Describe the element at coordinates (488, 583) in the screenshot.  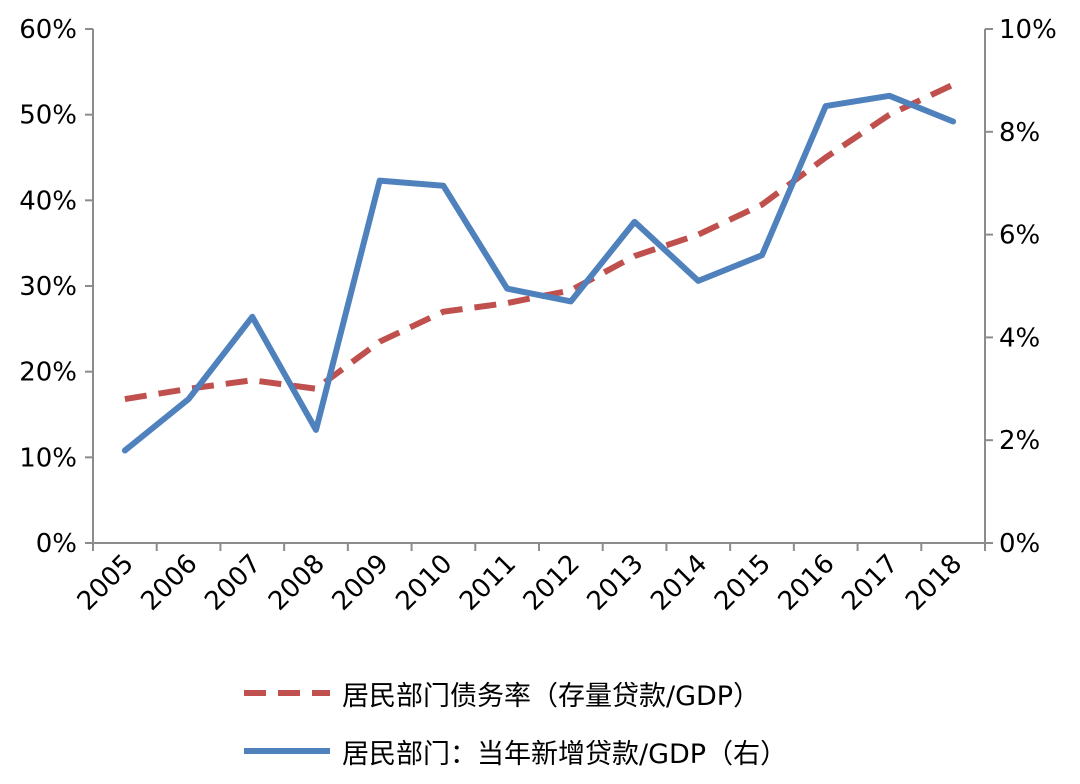
I see `x-axis-tick-label: 2011` at that location.